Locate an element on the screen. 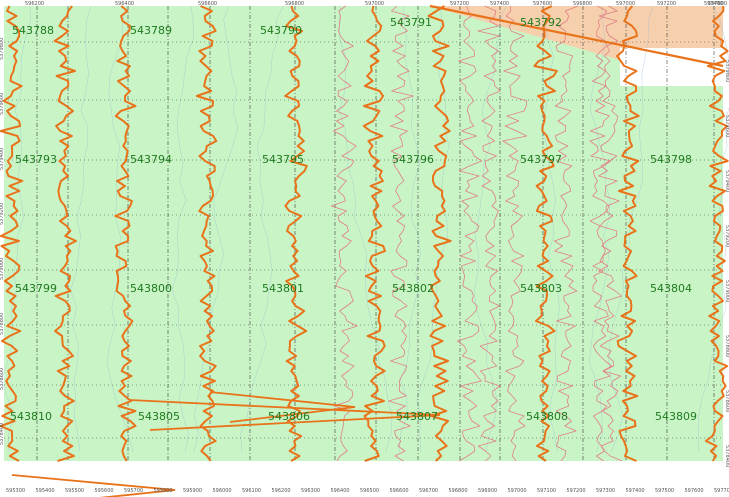  tile-label: 543806 is located at coordinates (289, 416).